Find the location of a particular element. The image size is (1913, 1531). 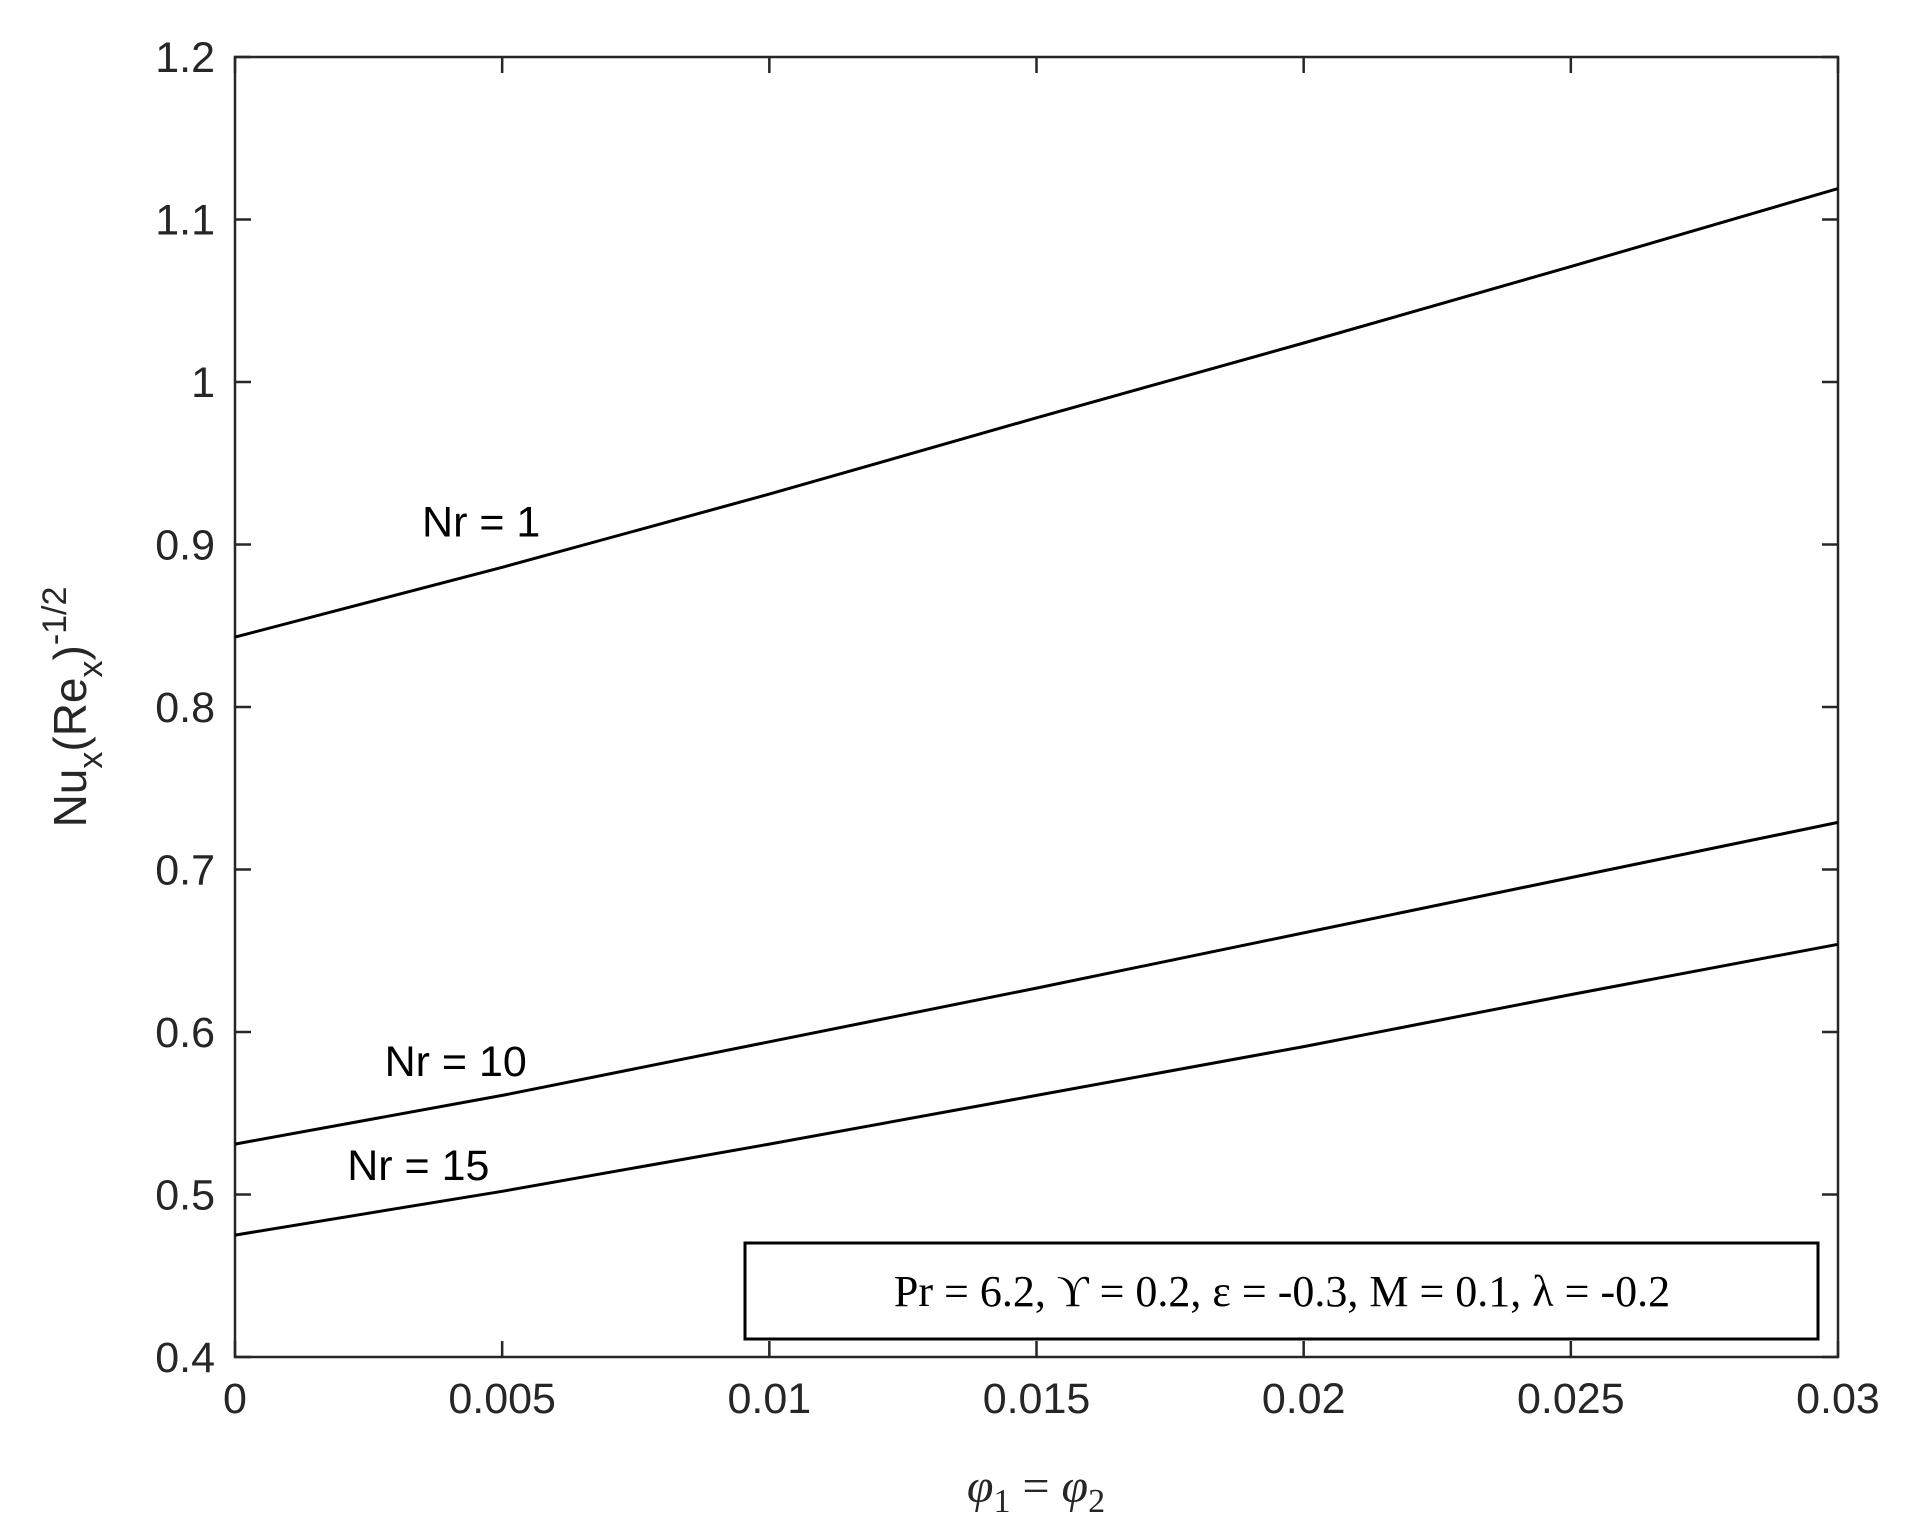

x-tick-label-1: 0.005 is located at coordinates (502, 1399).